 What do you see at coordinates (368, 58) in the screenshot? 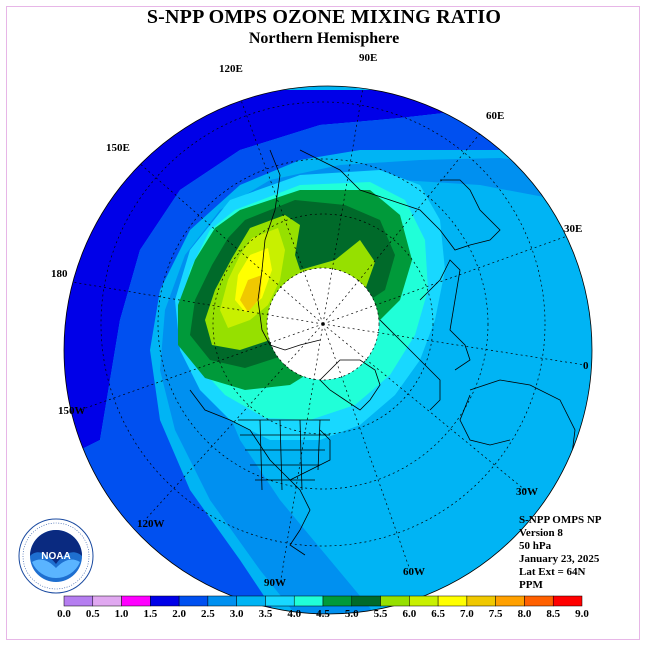
I see `lon-label-90e: 90E` at bounding box center [368, 58].